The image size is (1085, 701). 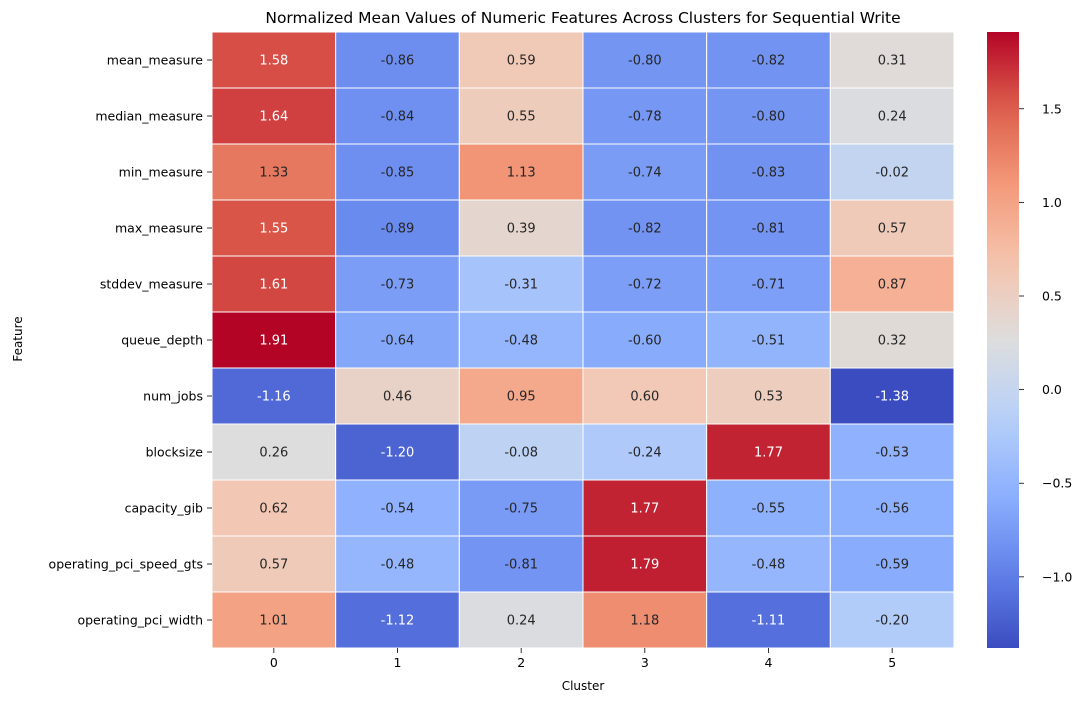 I want to click on cell-value-label: -0.20, so click(x=892, y=621).